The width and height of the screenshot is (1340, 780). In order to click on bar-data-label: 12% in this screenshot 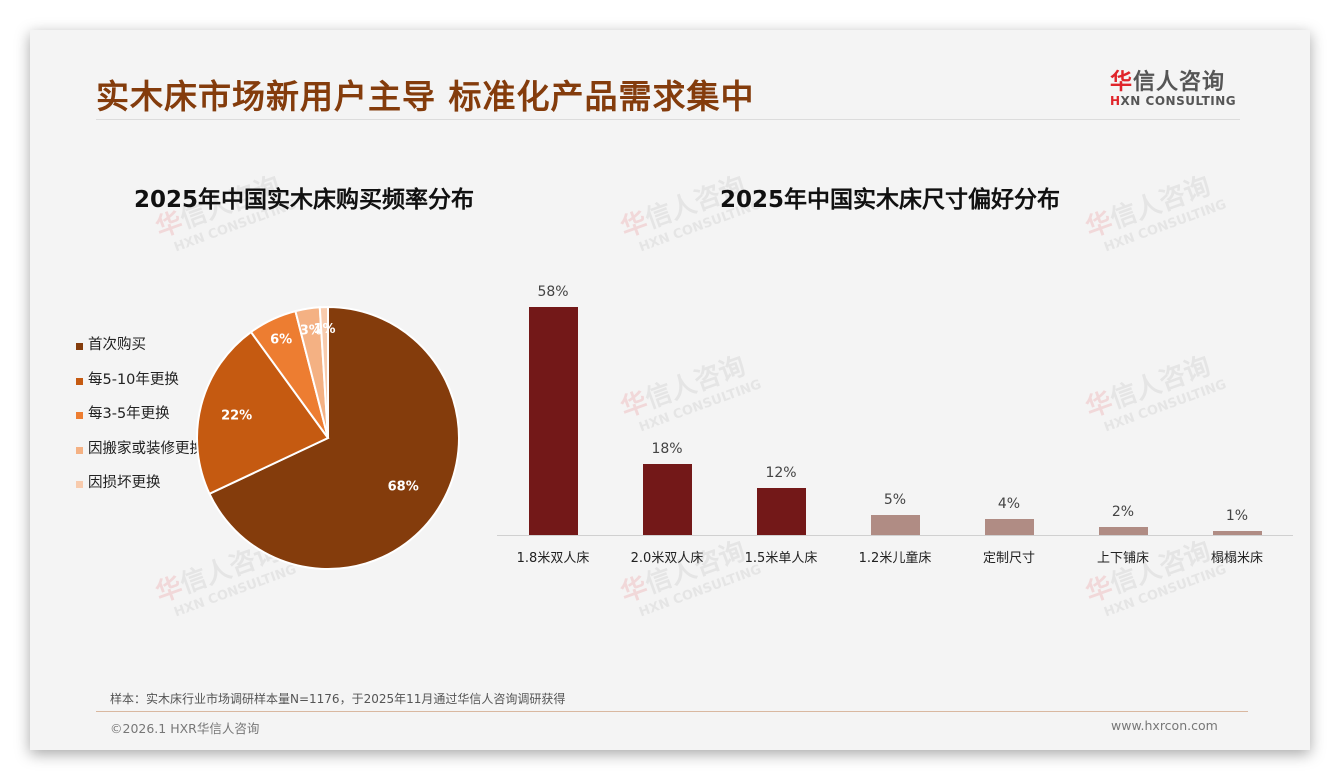, I will do `click(781, 472)`.